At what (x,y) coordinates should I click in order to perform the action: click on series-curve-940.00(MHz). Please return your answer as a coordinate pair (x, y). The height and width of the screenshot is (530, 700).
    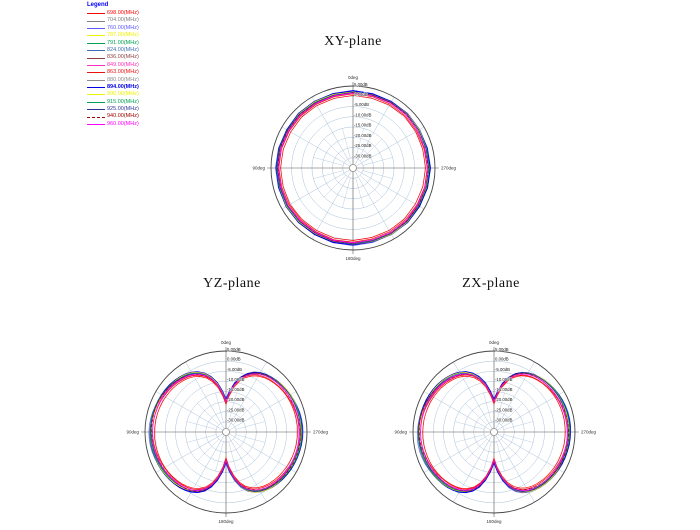
    Looking at the image, I should click on (494, 432).